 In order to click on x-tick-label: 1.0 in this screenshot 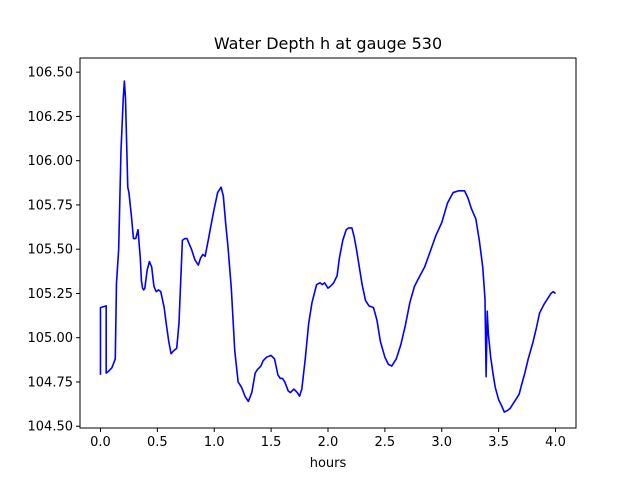, I will do `click(214, 442)`.